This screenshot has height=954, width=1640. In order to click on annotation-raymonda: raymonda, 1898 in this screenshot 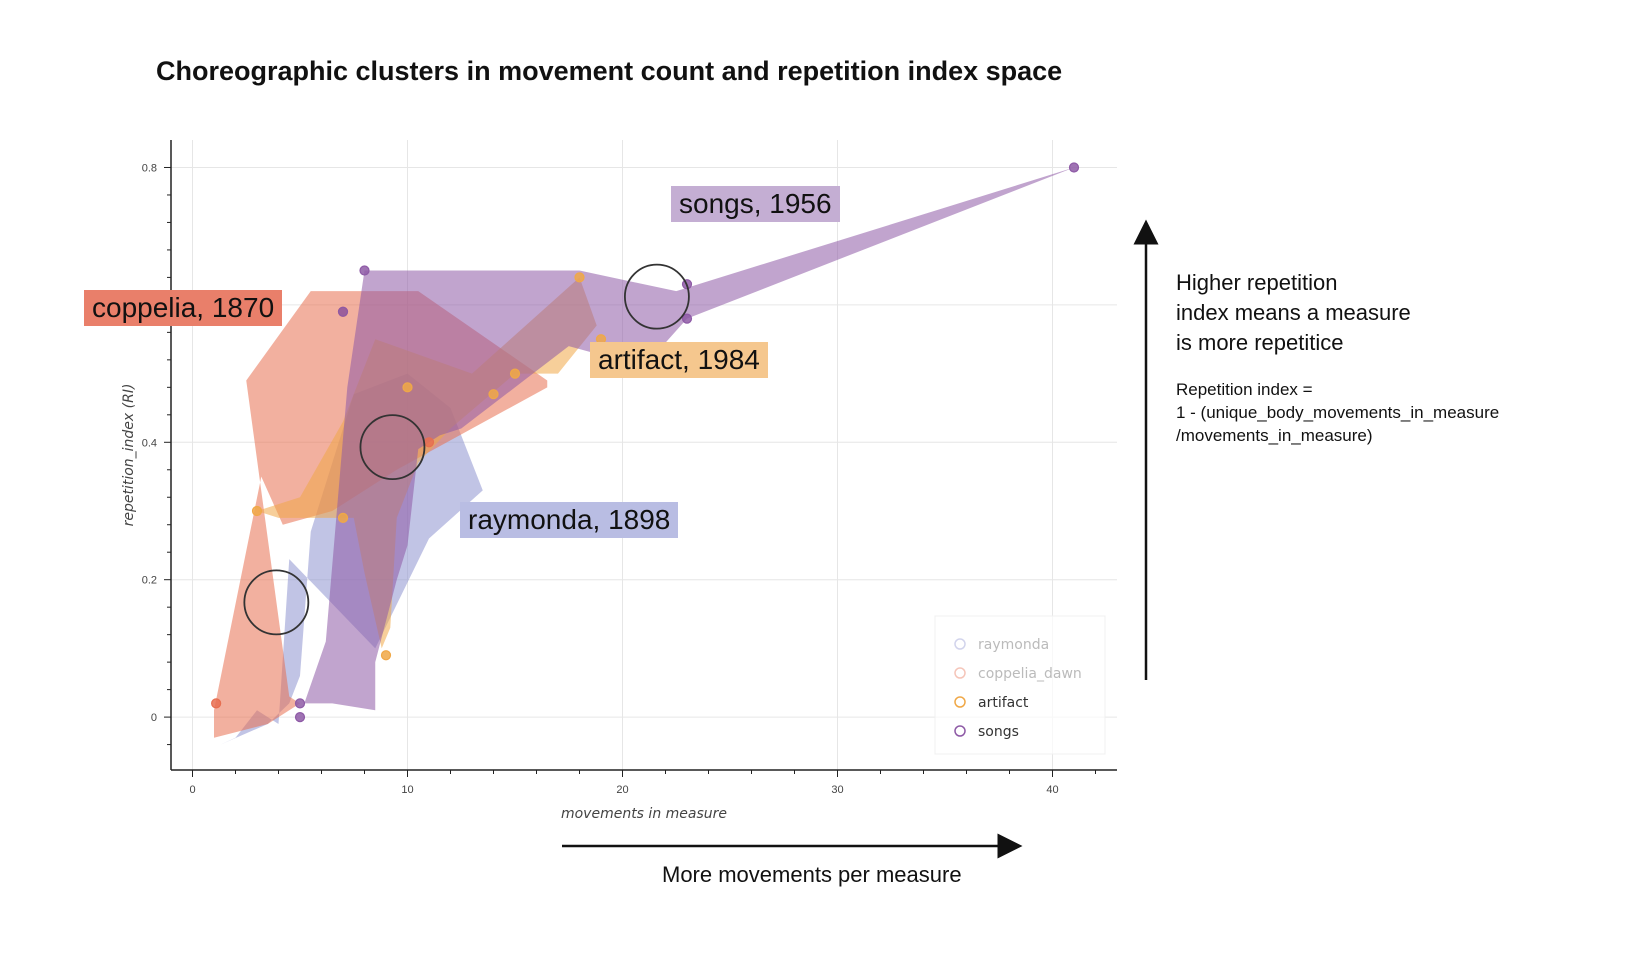, I will do `click(569, 520)`.